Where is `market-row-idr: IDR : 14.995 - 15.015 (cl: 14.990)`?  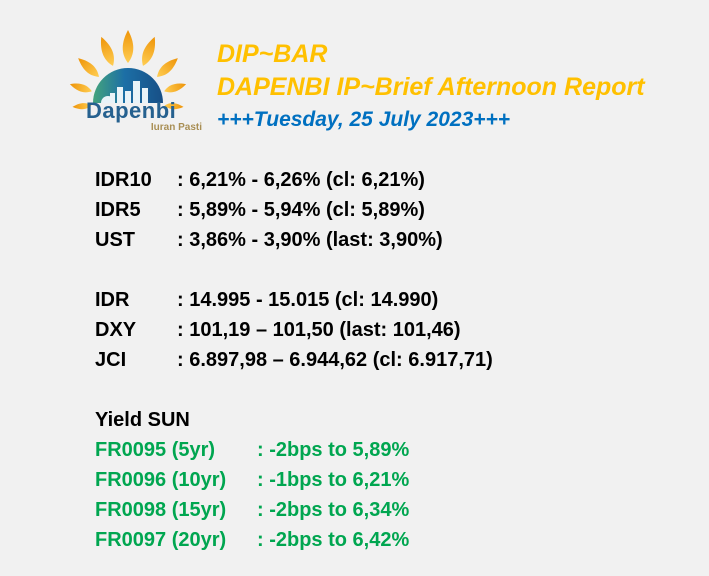 market-row-idr: IDR : 14.995 - 15.015 (cl: 14.990) is located at coordinates (294, 300).